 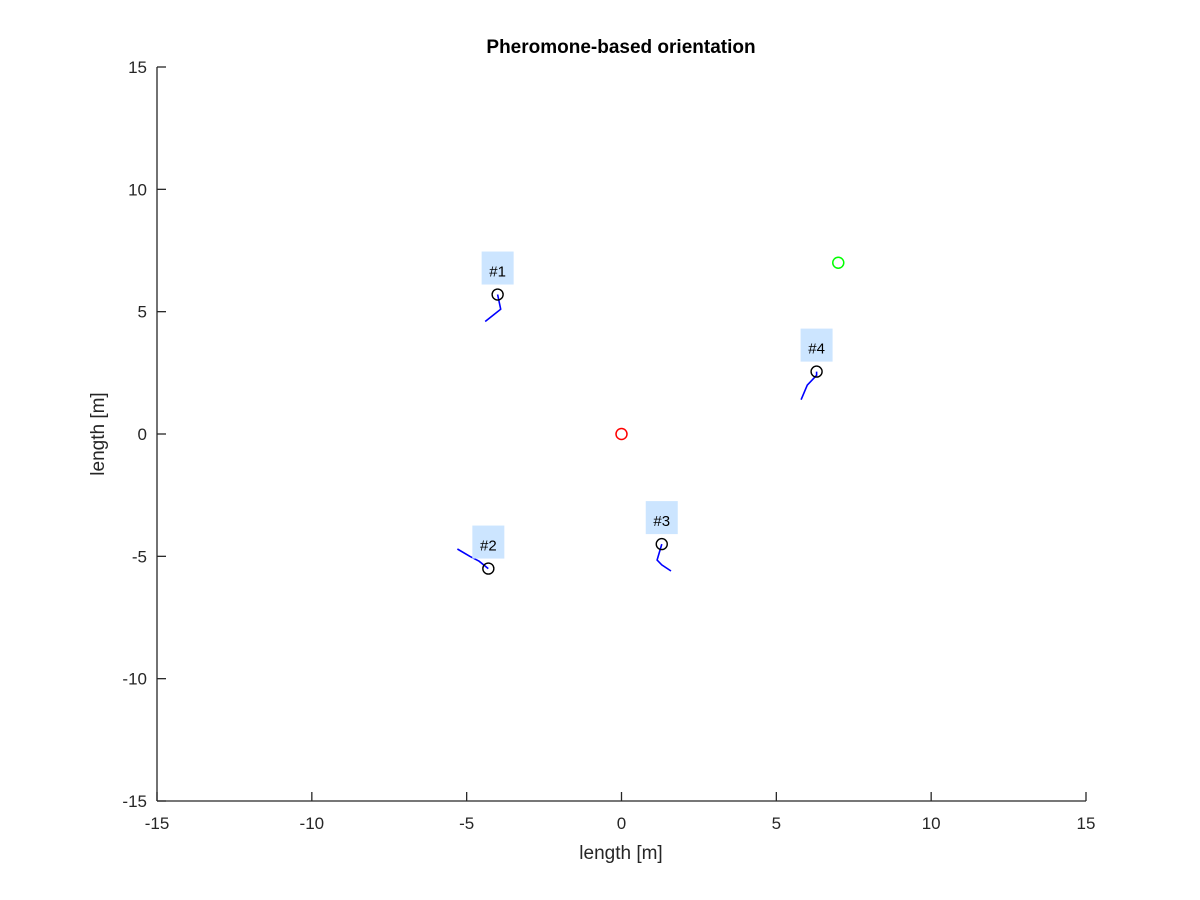 I want to click on y-tick-label: -5, so click(x=139, y=556).